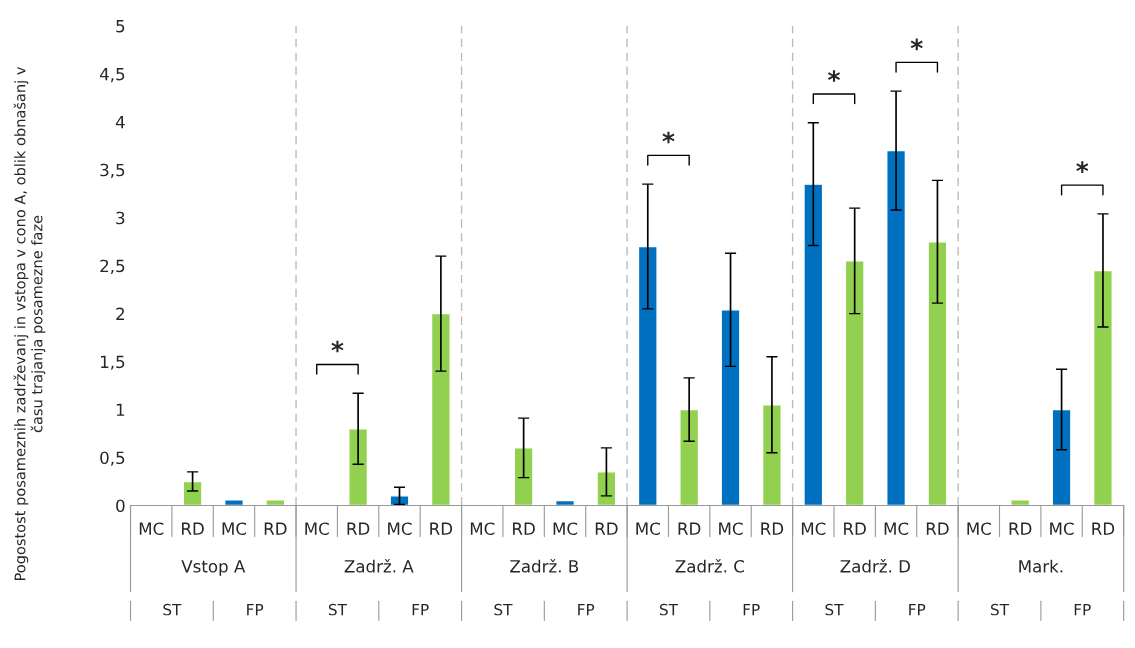  What do you see at coordinates (112, 75) in the screenshot?
I see `y-tick-label: 4,5` at bounding box center [112, 75].